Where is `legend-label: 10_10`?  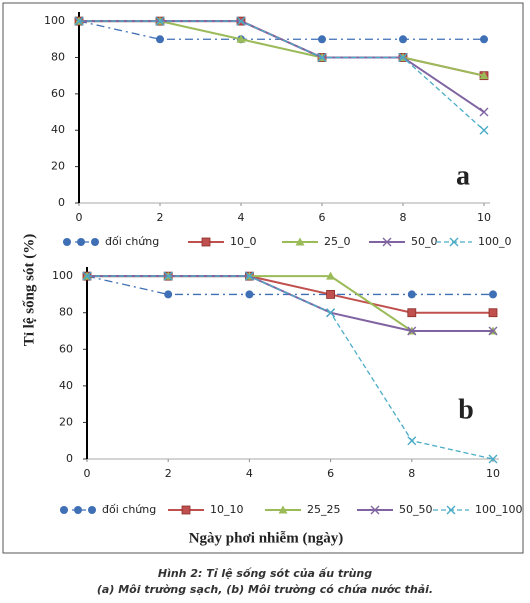
legend-label: 10_10 is located at coordinates (227, 509).